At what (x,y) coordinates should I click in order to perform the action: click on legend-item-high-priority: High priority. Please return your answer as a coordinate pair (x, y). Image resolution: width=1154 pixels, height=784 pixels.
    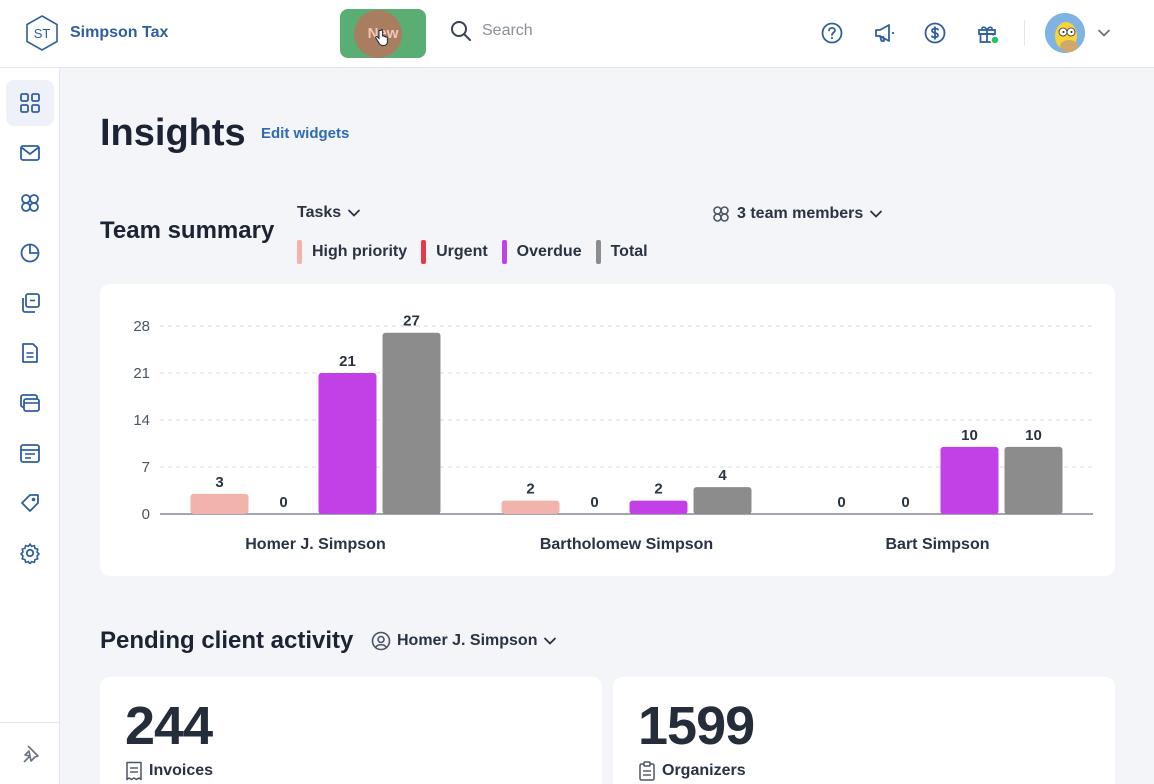
    Looking at the image, I should click on (352, 252).